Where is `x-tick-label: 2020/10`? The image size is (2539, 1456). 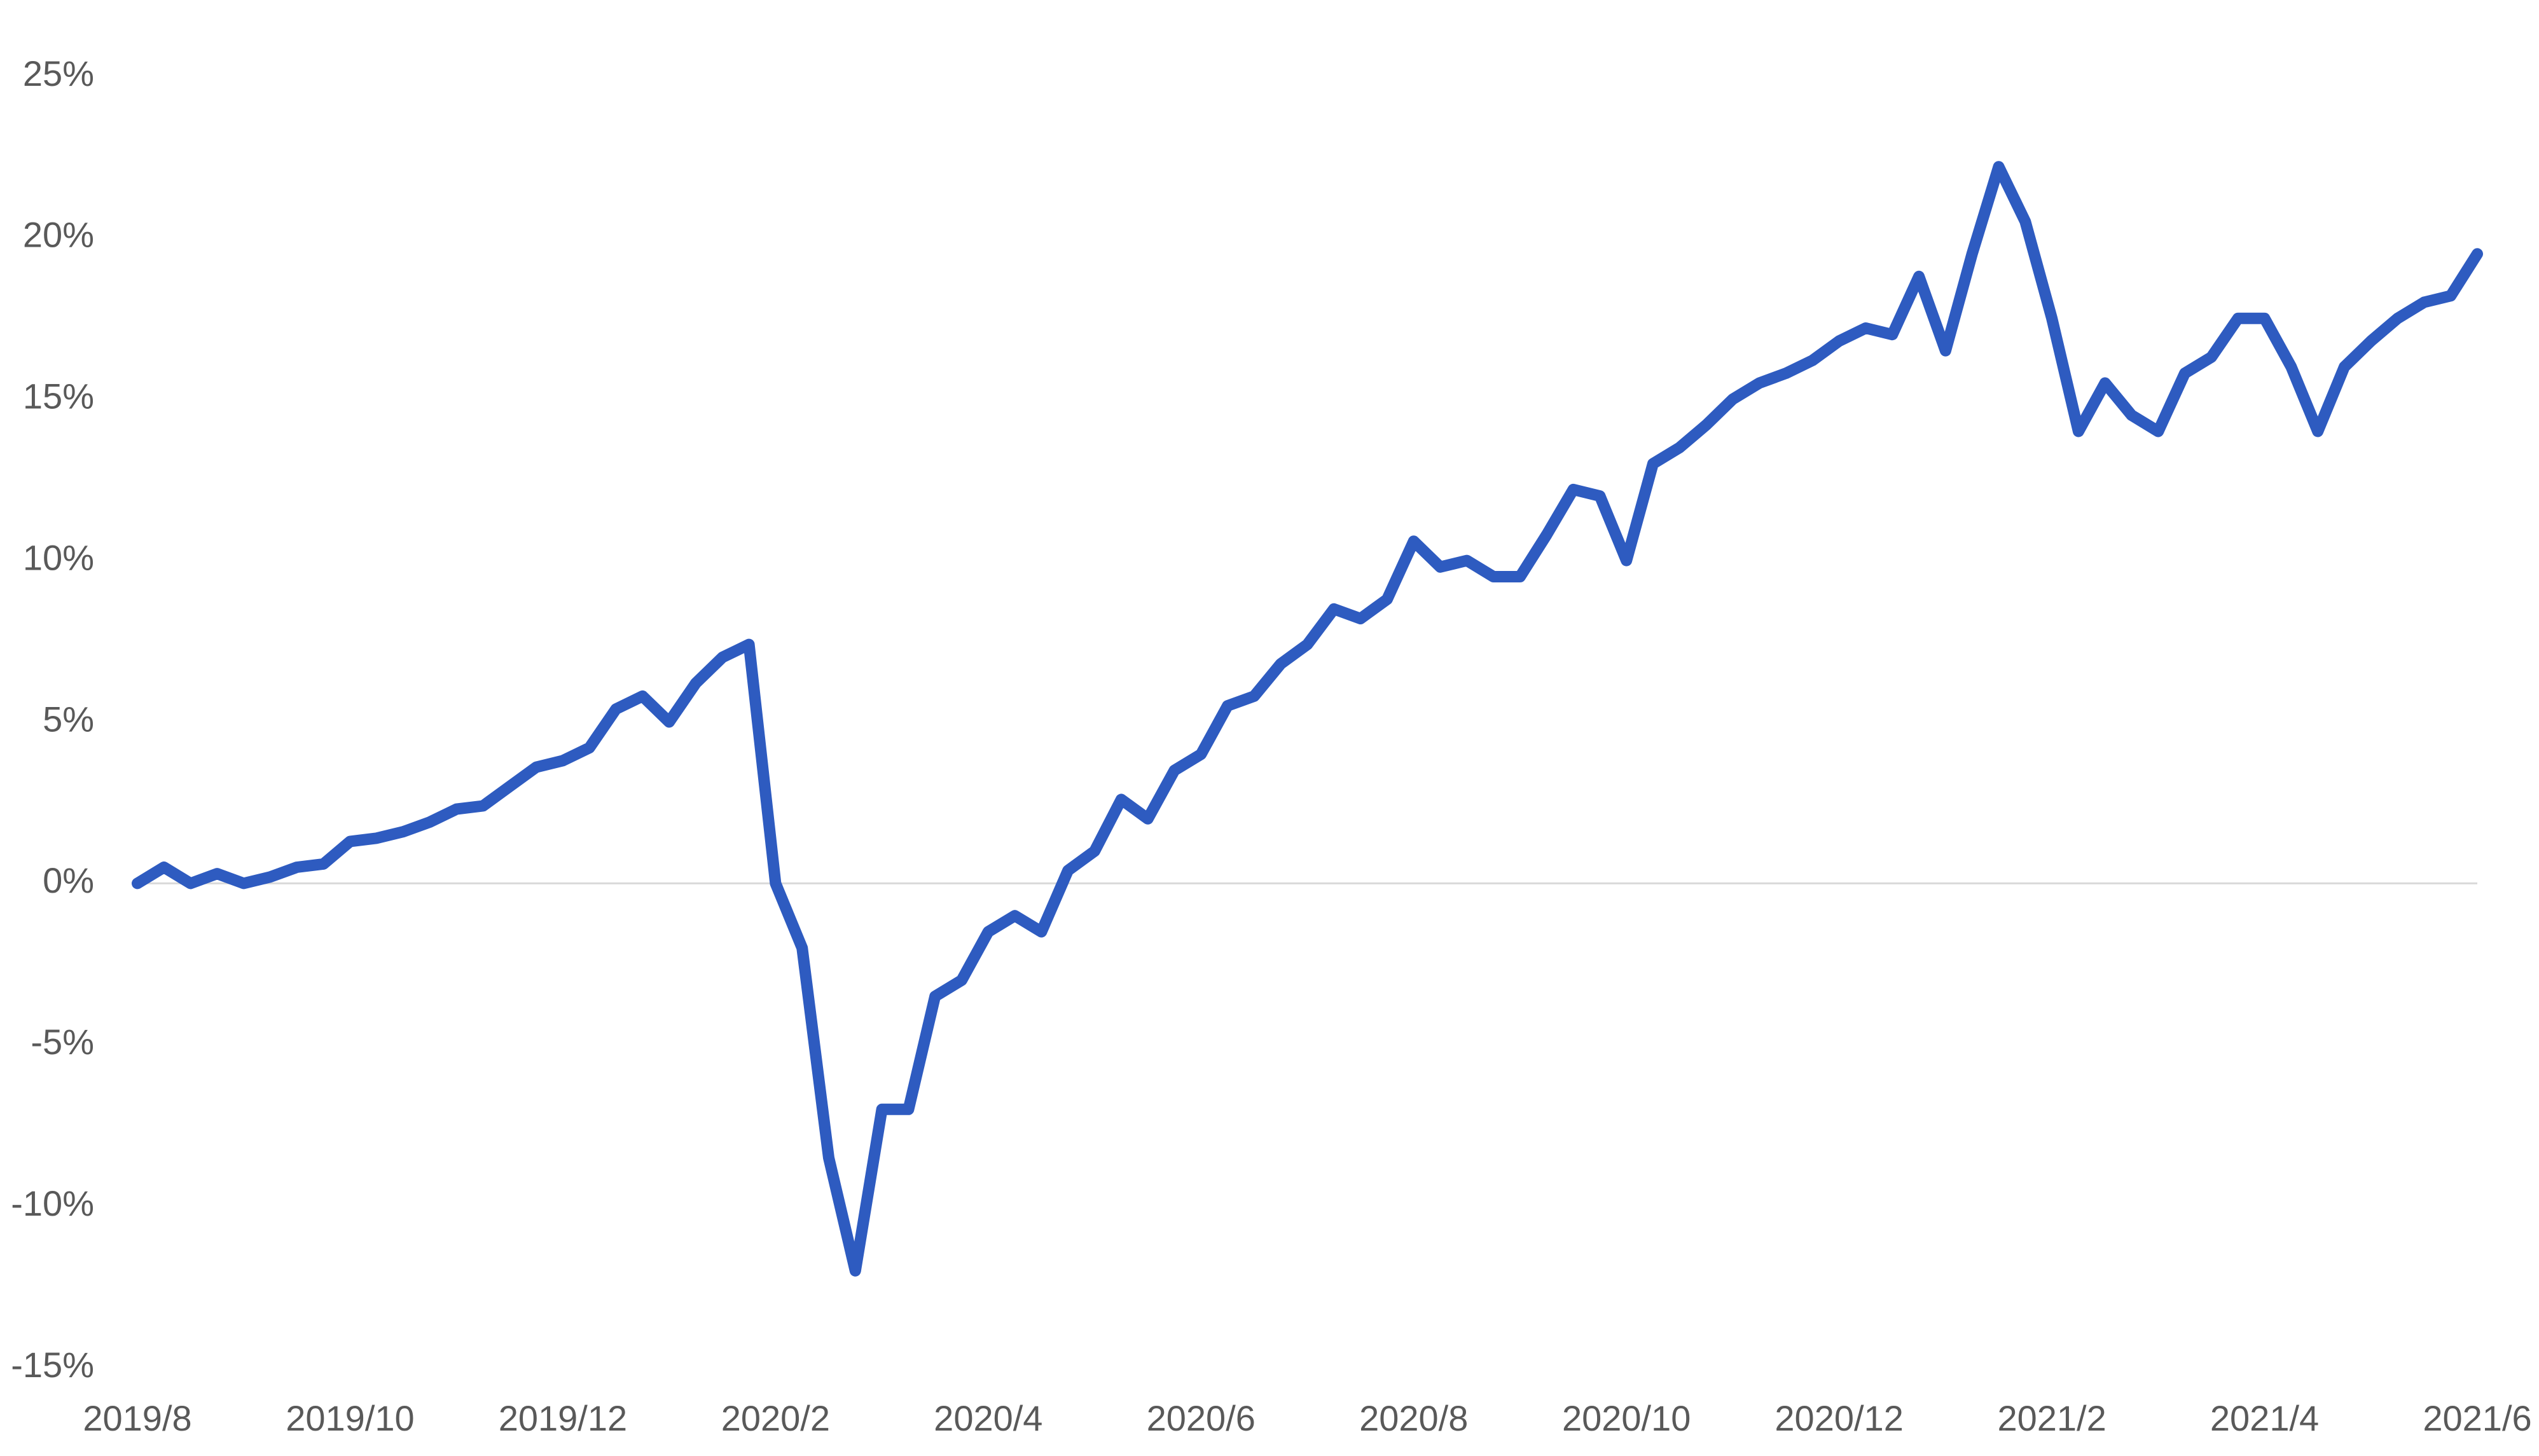
x-tick-label: 2020/10 is located at coordinates (1626, 1418).